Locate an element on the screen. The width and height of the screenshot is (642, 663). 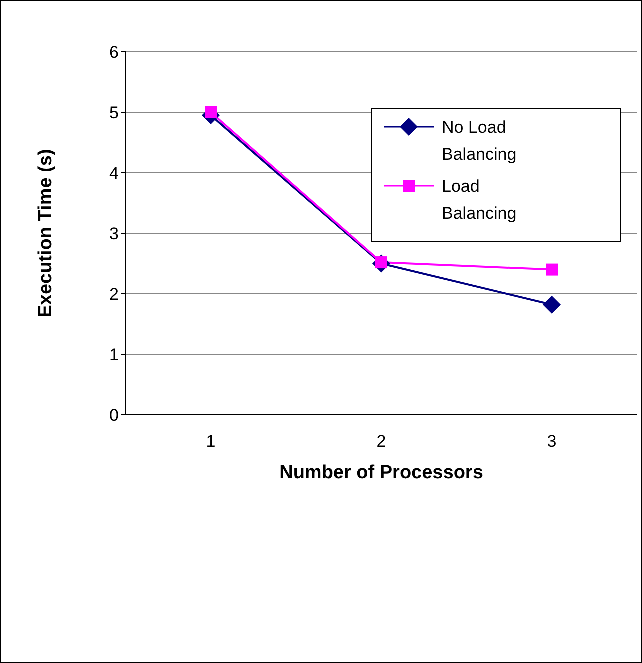
legend-label: Load Balancing is located at coordinates (480, 200).